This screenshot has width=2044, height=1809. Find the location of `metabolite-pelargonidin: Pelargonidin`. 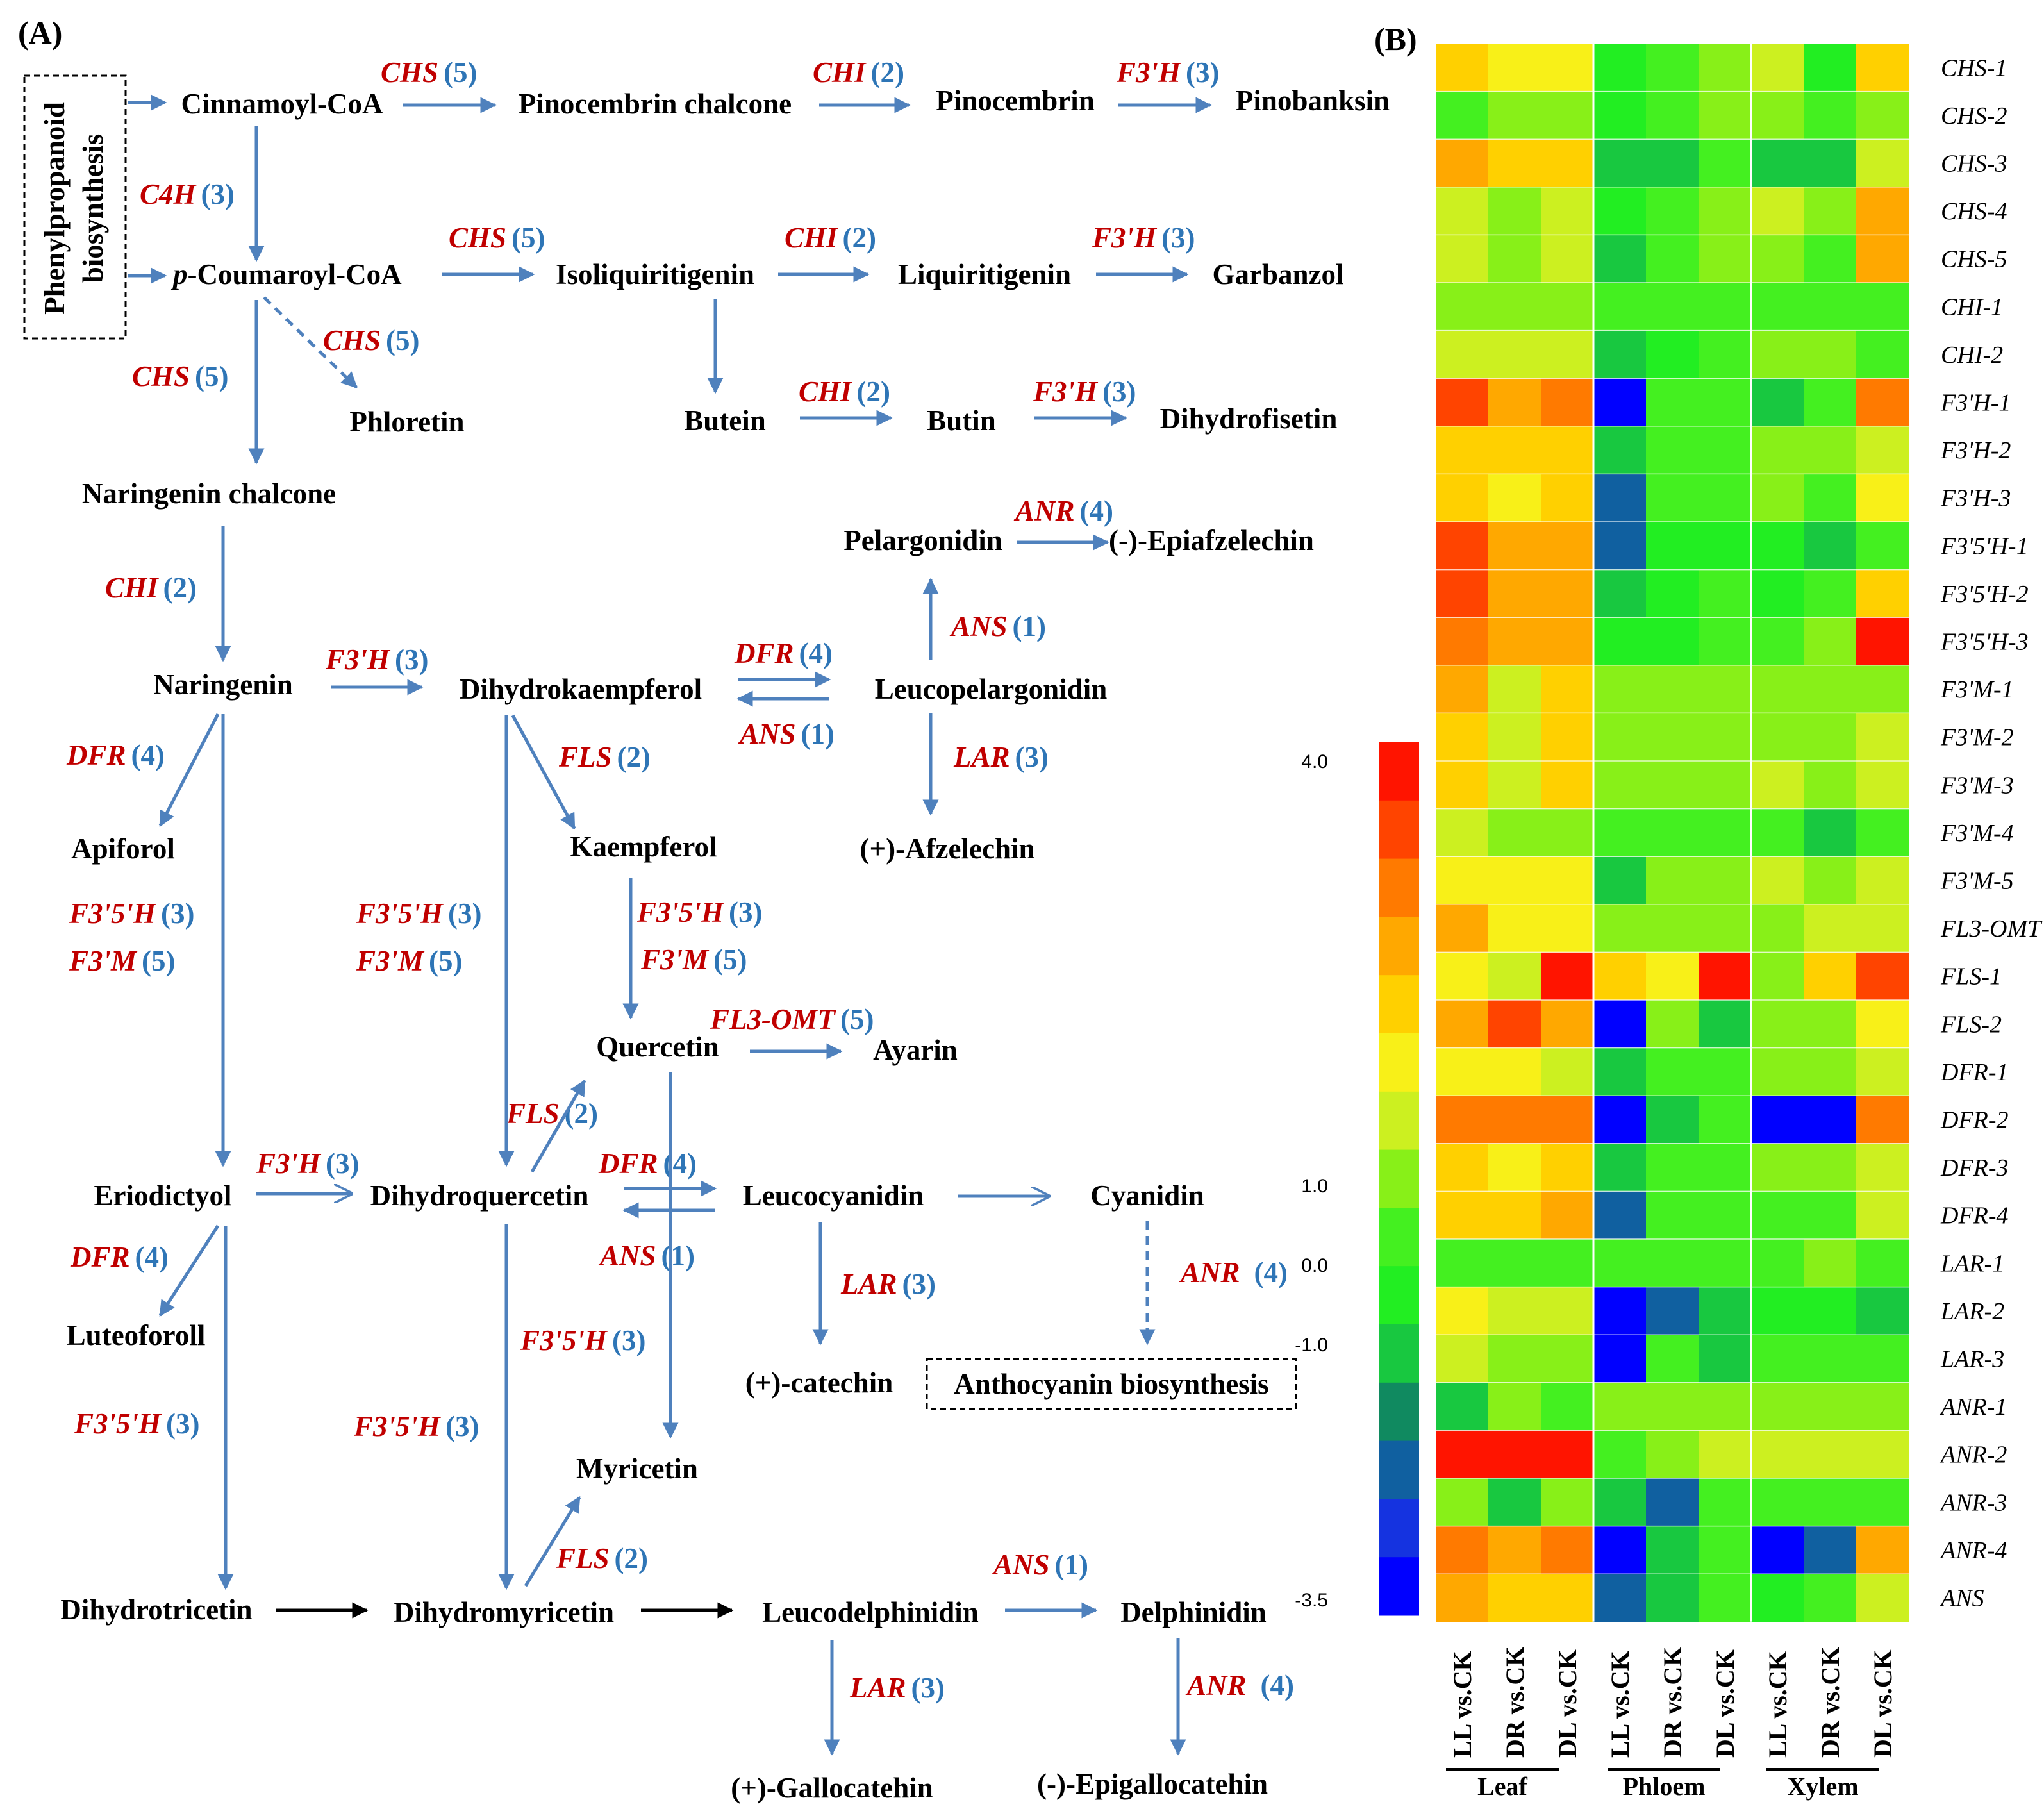

metabolite-pelargonidin: Pelargonidin is located at coordinates (923, 540).